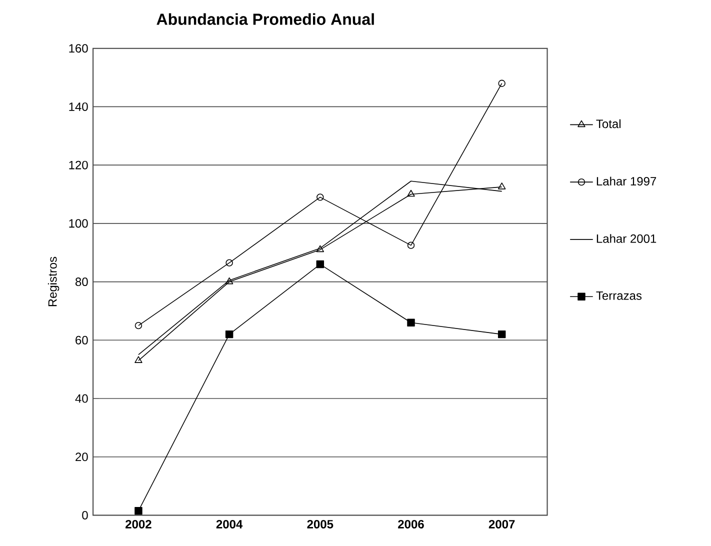 The height and width of the screenshot is (546, 711). I want to click on x-tick-label: 2004, so click(229, 524).